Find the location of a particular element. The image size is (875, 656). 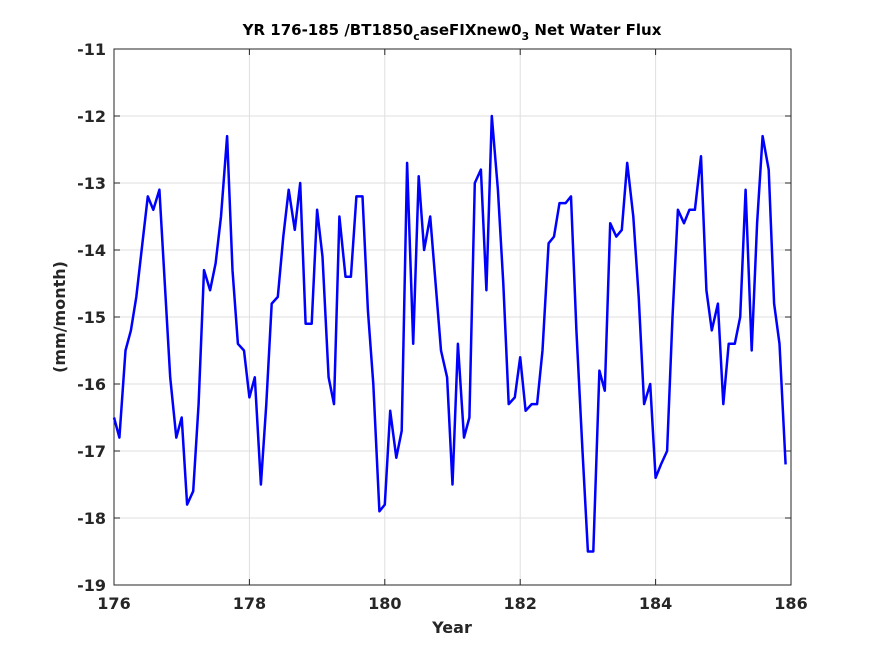

x-tick-labels: 176 178 180 182 184 186 is located at coordinates (452, 603).